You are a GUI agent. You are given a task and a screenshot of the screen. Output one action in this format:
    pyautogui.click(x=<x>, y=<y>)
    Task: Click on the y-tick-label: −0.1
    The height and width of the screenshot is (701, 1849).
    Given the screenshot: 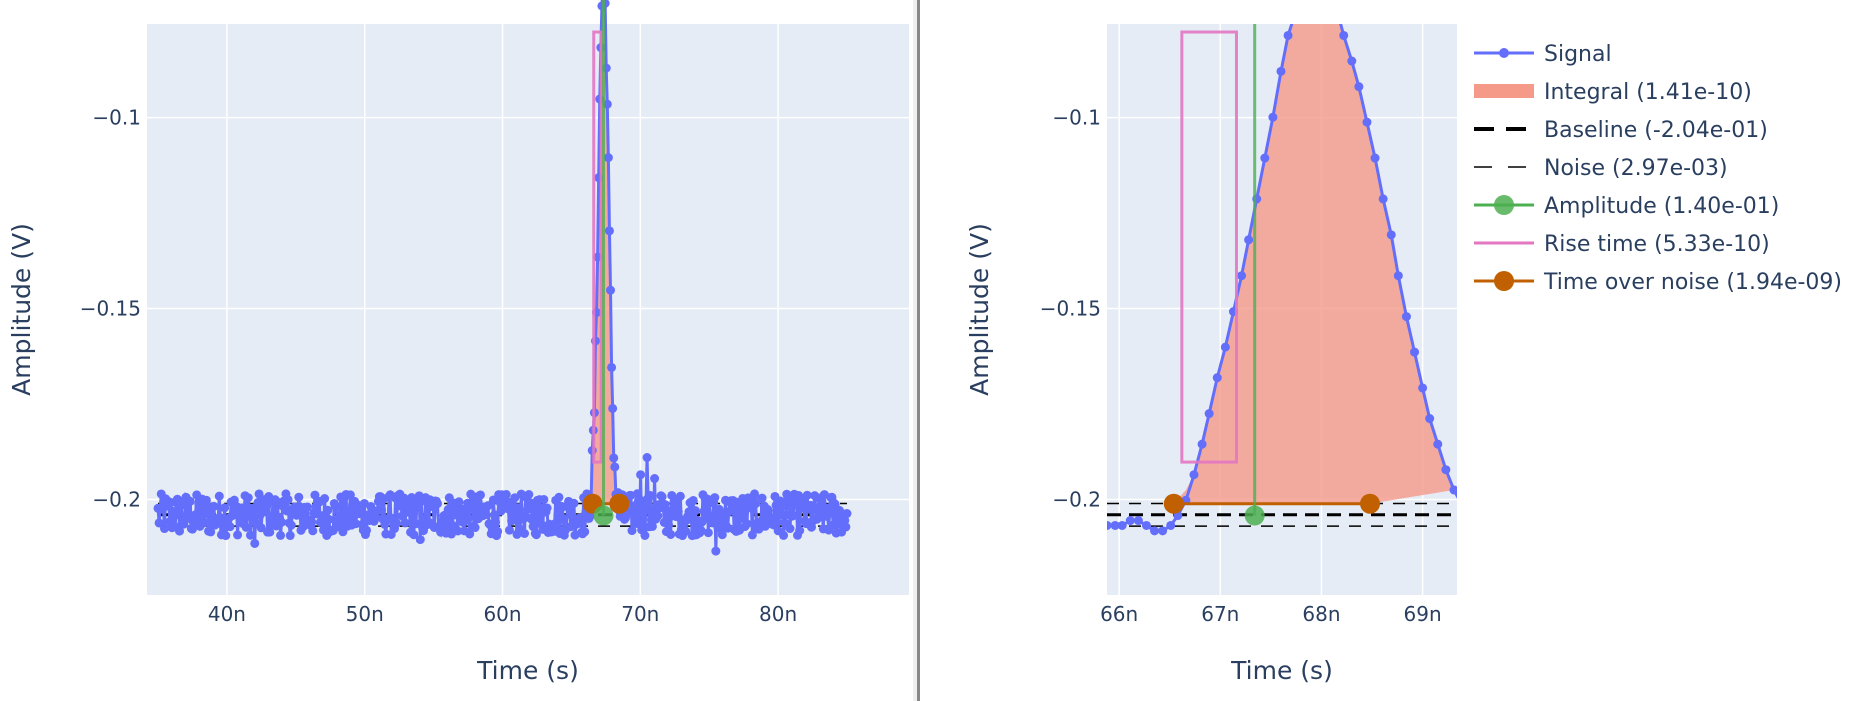 What is the action you would take?
    pyautogui.click(x=116, y=118)
    